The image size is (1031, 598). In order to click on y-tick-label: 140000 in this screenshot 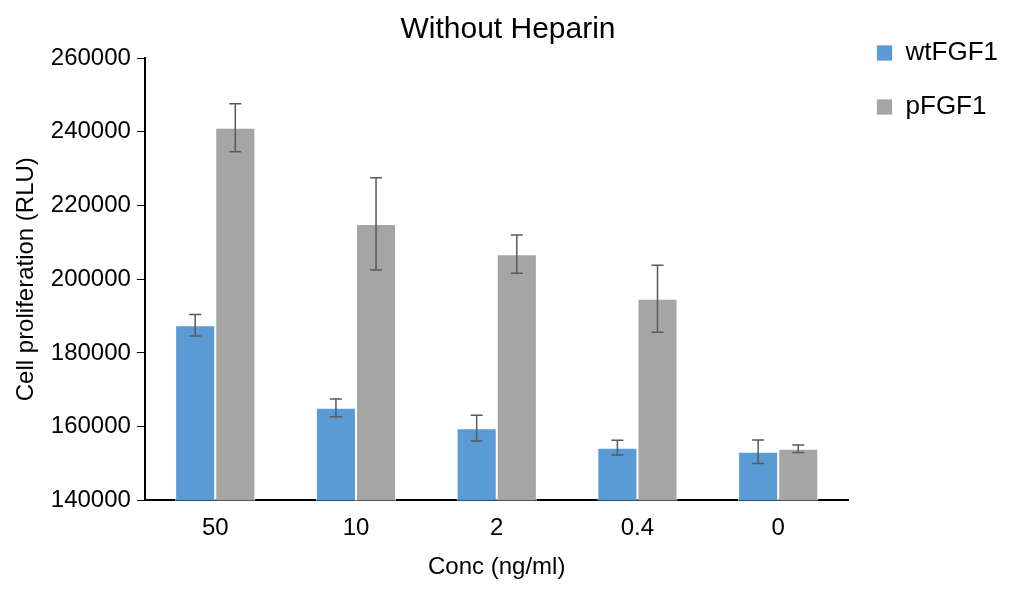, I will do `click(90, 499)`.